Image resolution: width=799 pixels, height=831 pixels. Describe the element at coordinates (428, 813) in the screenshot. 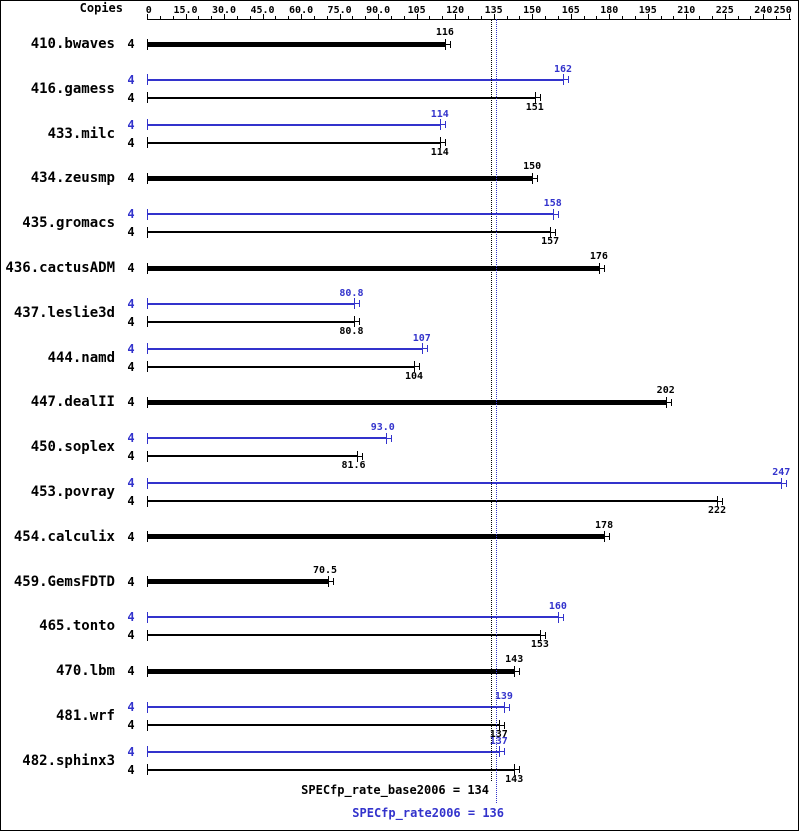

I see `peak-summary-label: SPECfp_rate2006 = 136` at that location.